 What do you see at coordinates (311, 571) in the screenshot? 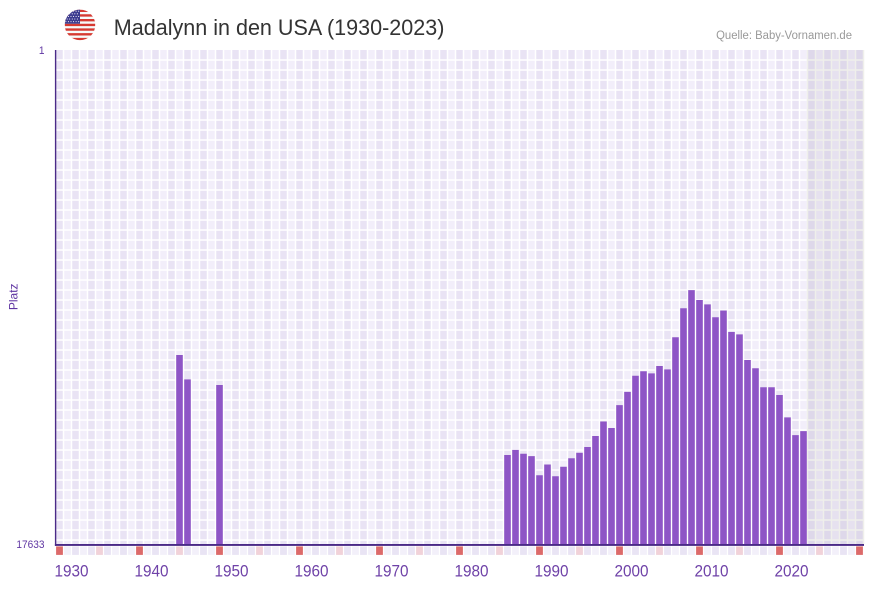
I see `svg-text: 1960` at bounding box center [311, 571].